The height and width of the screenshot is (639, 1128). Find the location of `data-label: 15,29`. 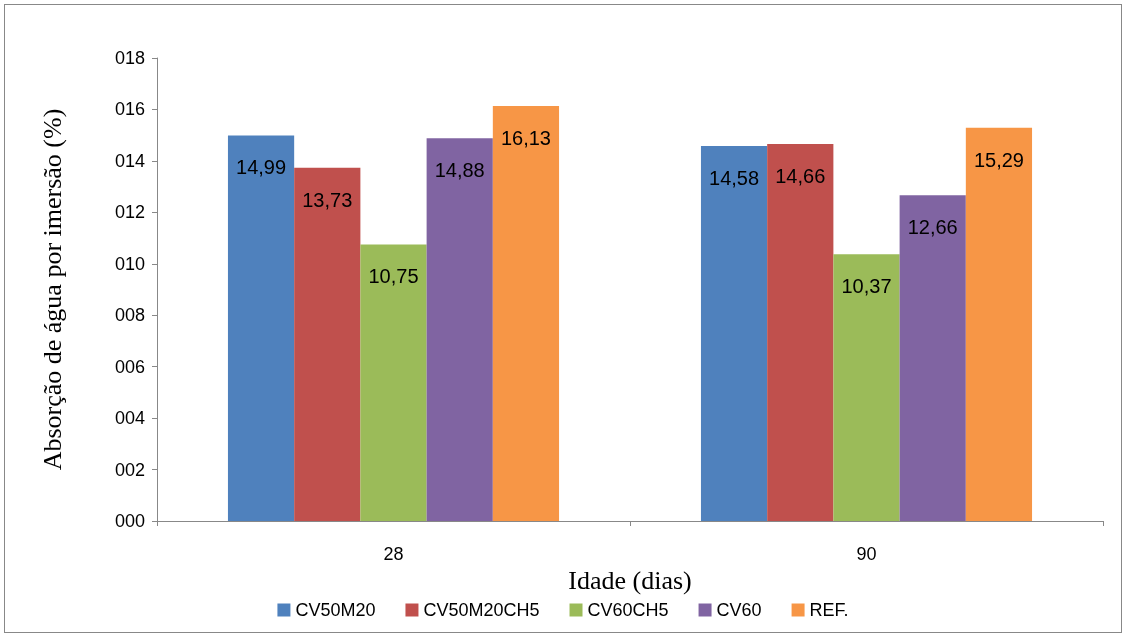

data-label: 15,29 is located at coordinates (998, 159).